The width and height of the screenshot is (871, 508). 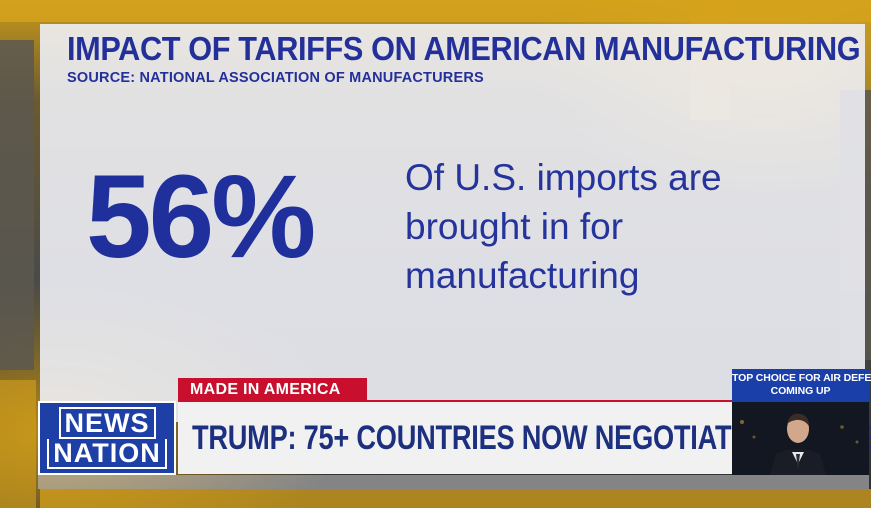 What do you see at coordinates (107, 423) in the screenshot?
I see `logo-text-line: NEWS` at bounding box center [107, 423].